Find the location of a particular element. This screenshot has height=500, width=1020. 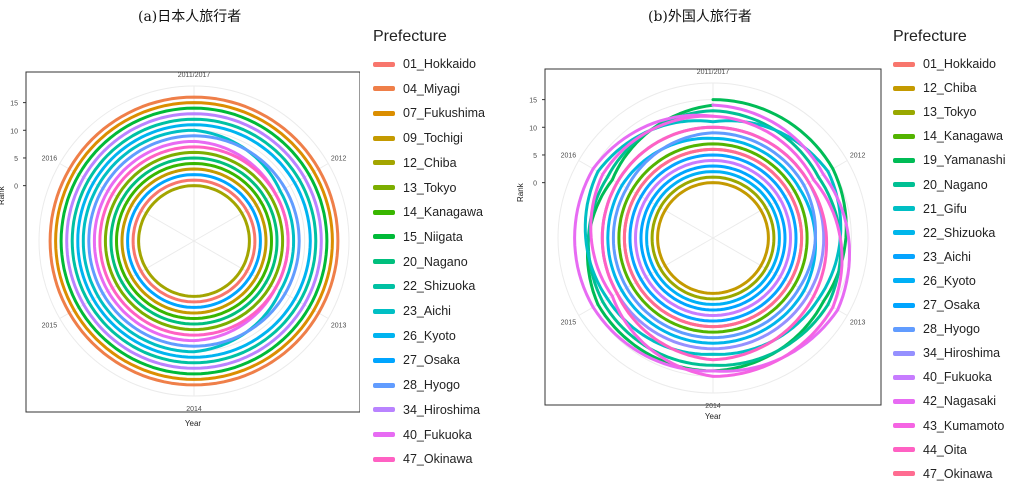

legend-item: 21_Gifu is located at coordinates (930, 209).